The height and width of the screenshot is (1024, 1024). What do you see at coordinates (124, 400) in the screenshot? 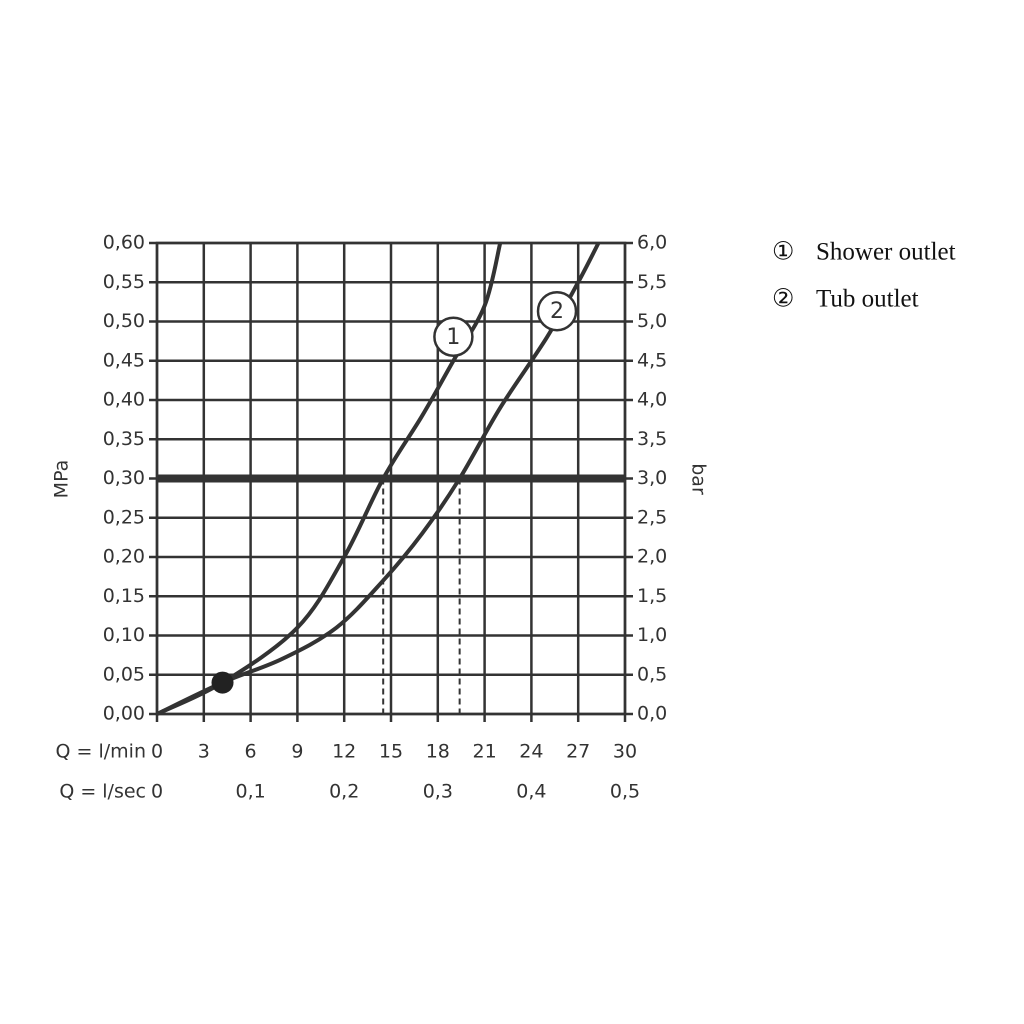
I see `y-tick-label: 0,40` at bounding box center [124, 400].